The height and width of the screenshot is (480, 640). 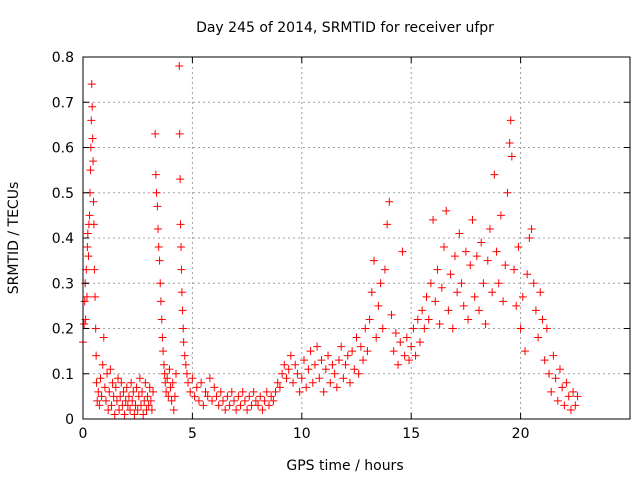 What do you see at coordinates (302, 434) in the screenshot?
I see `x-tick-label: 10` at bounding box center [302, 434].